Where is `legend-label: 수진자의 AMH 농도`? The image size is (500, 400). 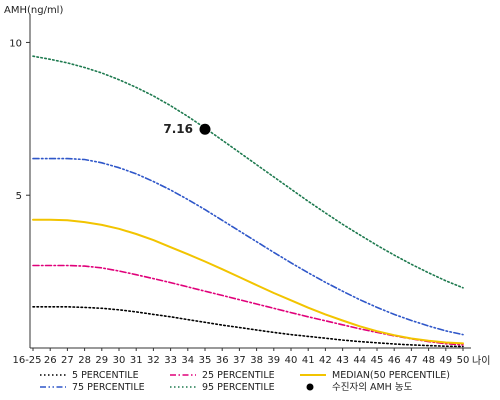 legend-label: 수진자의 AMH 농도 is located at coordinates (372, 387).